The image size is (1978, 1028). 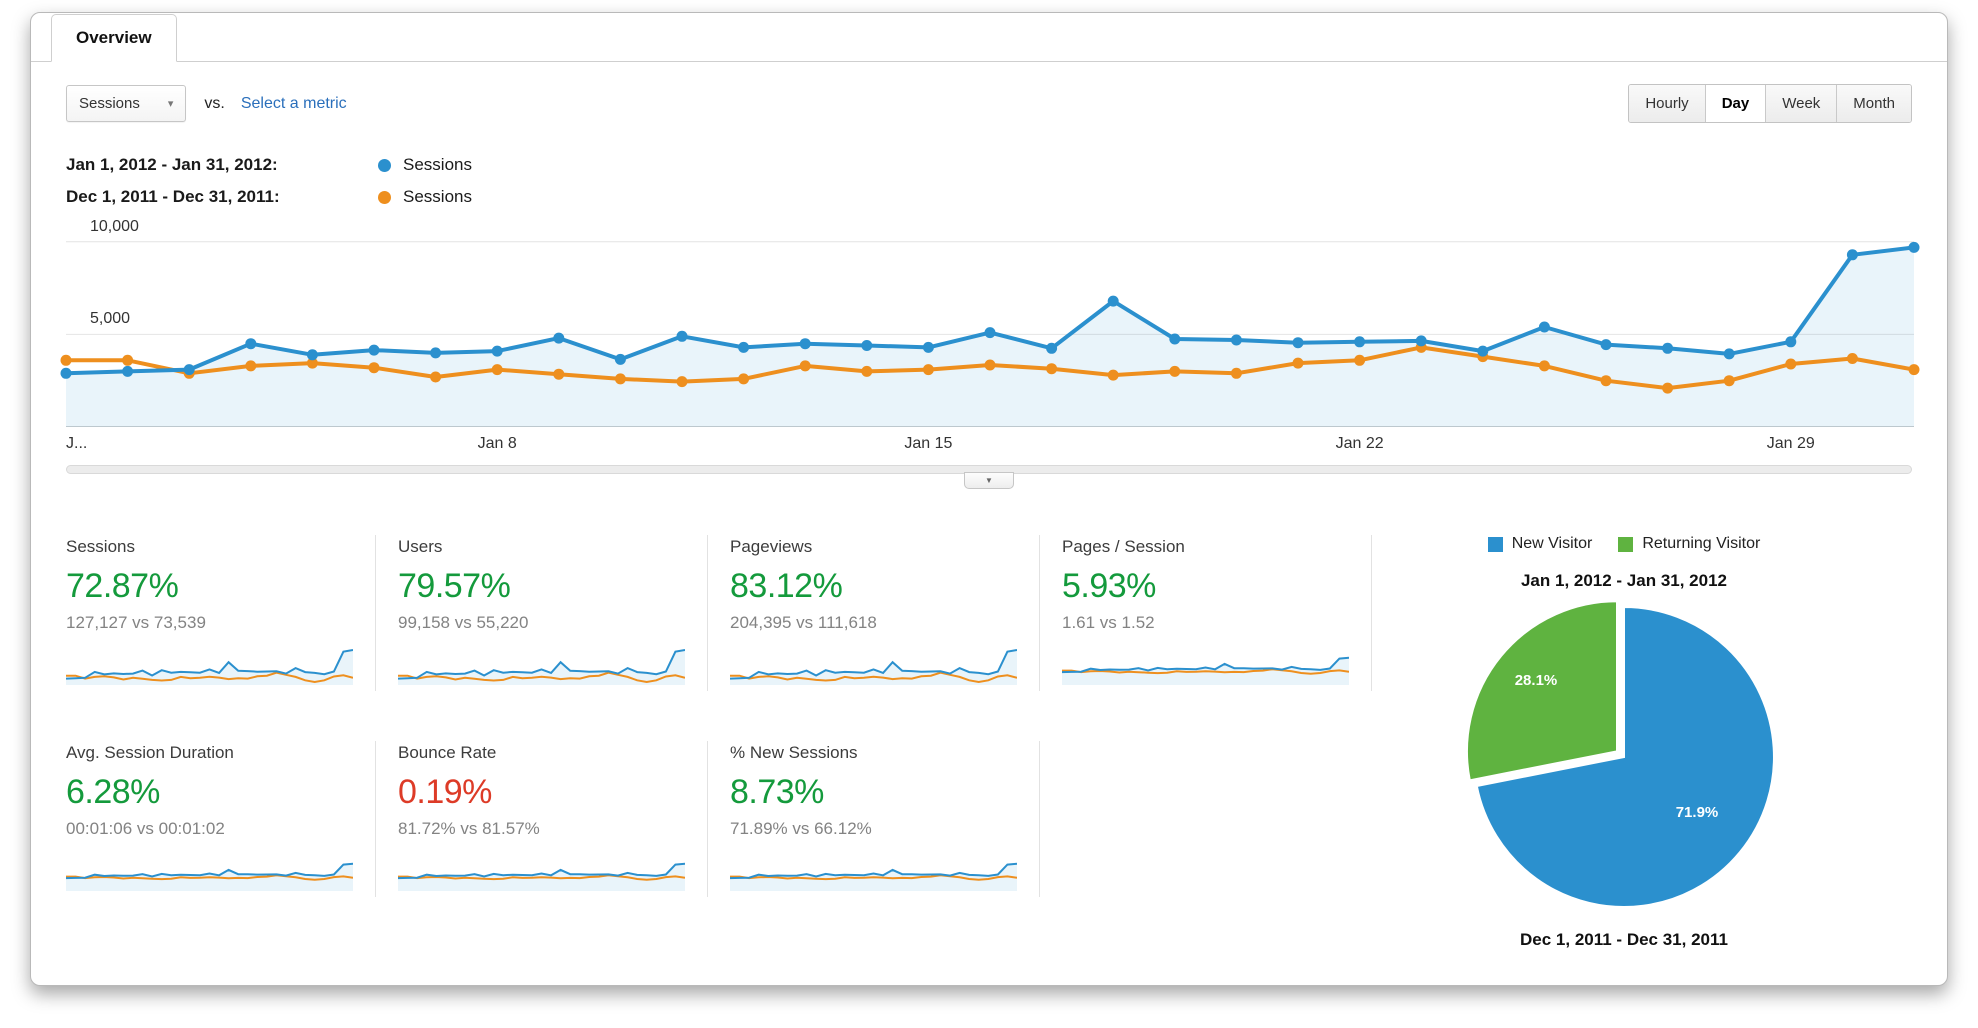 I want to click on new-visitor-swatch-icon, so click(x=1495, y=544).